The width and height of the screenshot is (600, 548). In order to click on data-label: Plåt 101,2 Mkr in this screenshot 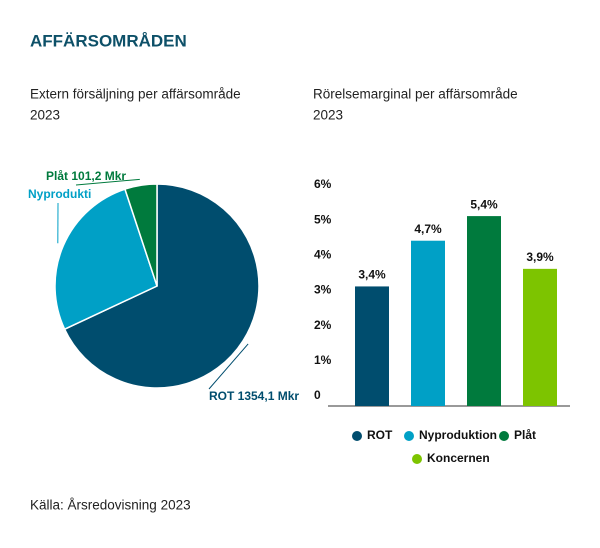, I will do `click(86, 176)`.